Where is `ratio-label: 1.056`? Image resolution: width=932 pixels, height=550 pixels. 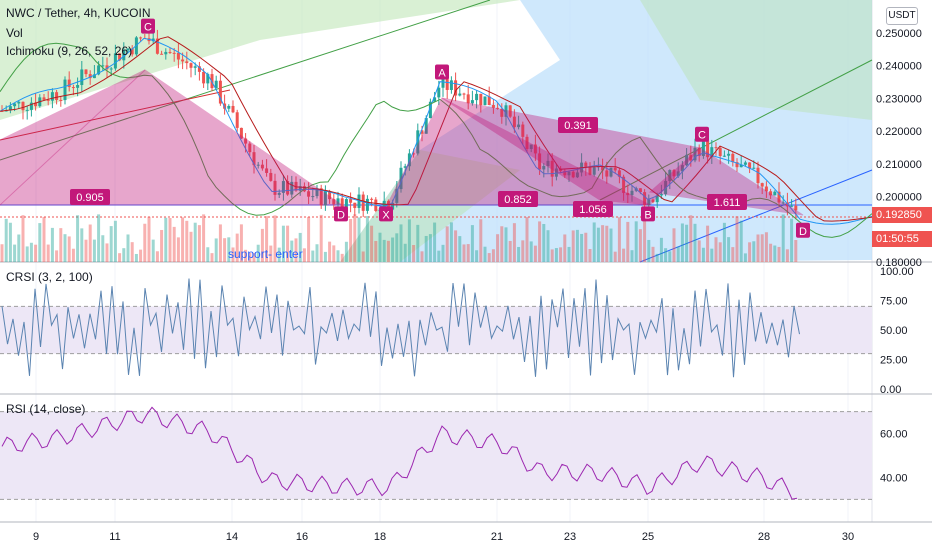 ratio-label: 1.056 is located at coordinates (593, 210).